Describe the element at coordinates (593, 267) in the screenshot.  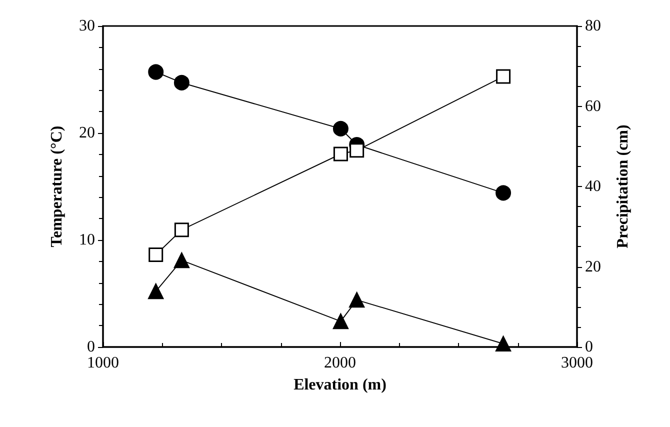
I see `y2-tick-label: 20` at that location.